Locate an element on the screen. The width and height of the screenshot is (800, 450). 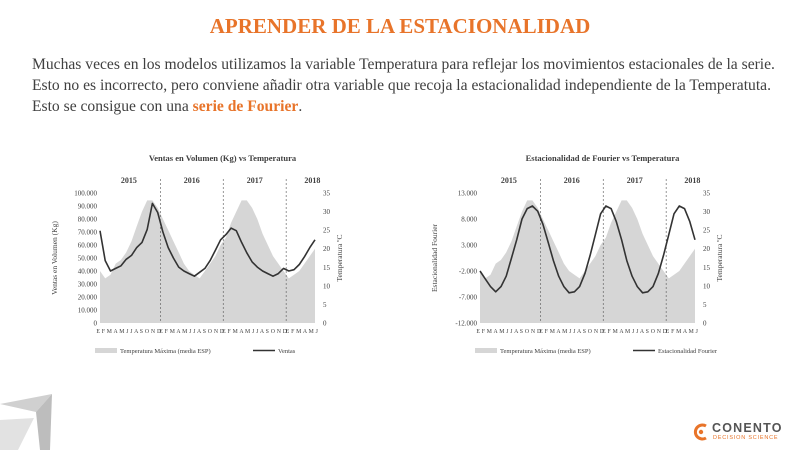
temperature-area-series is located at coordinates (207, 261).